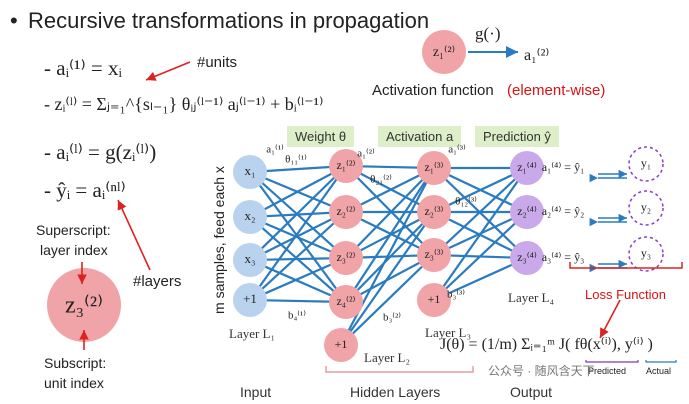 The image size is (689, 404). I want to click on subscript-note-line2: unit index, so click(74, 383).